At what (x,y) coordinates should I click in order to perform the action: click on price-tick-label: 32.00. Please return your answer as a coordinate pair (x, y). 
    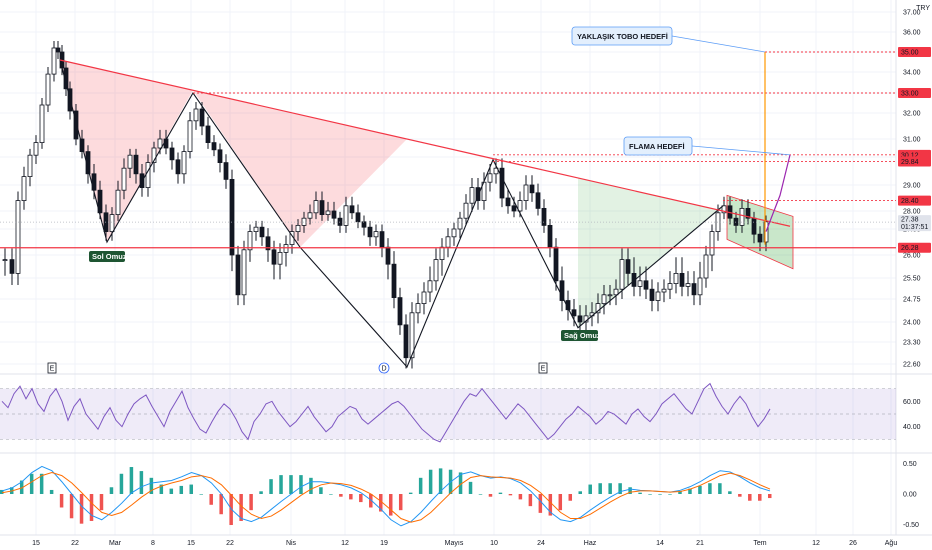
    Looking at the image, I should click on (912, 114).